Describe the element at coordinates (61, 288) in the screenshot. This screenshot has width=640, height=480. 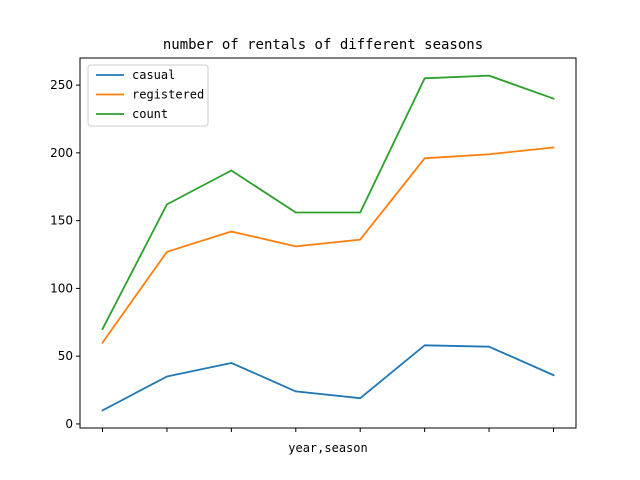
I see `y-tick-label-100: 100` at that location.